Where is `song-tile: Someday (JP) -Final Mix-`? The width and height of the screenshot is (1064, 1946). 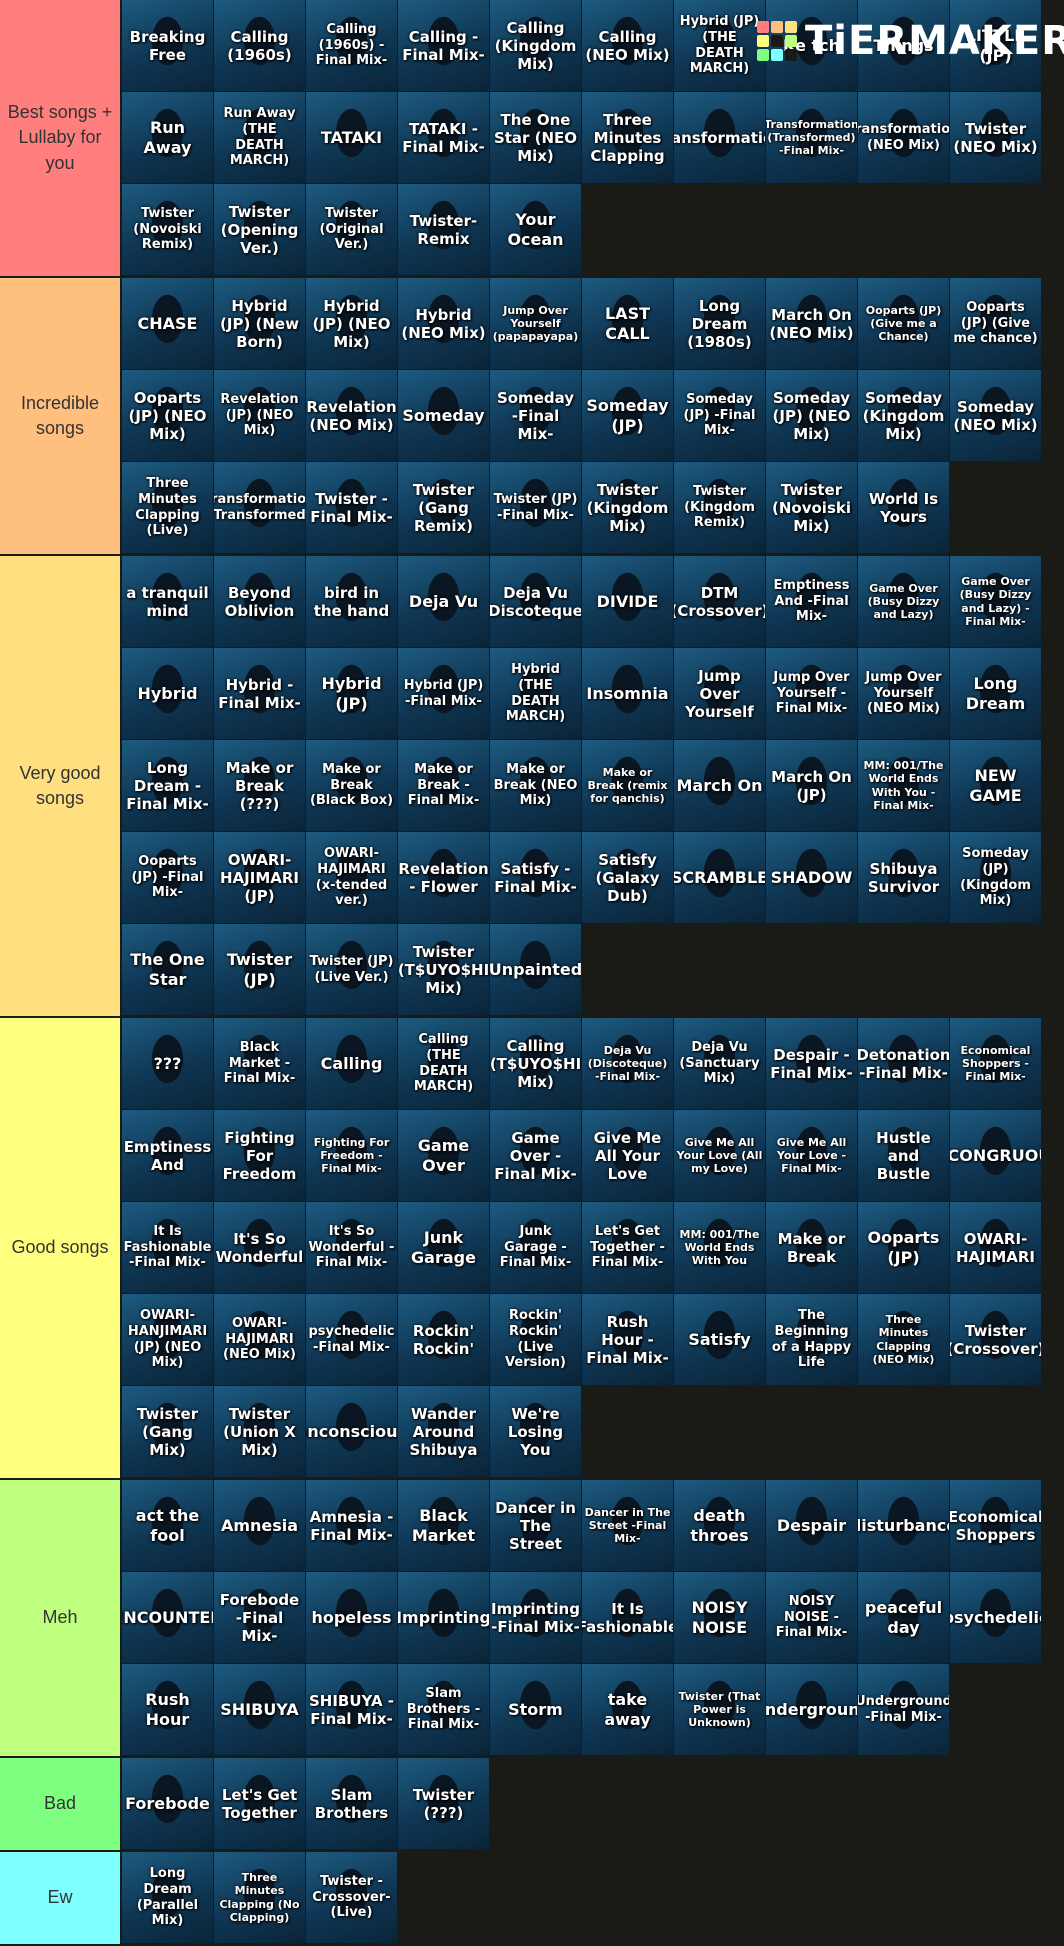
song-tile: Someday (JP) -Final Mix- is located at coordinates (719, 415).